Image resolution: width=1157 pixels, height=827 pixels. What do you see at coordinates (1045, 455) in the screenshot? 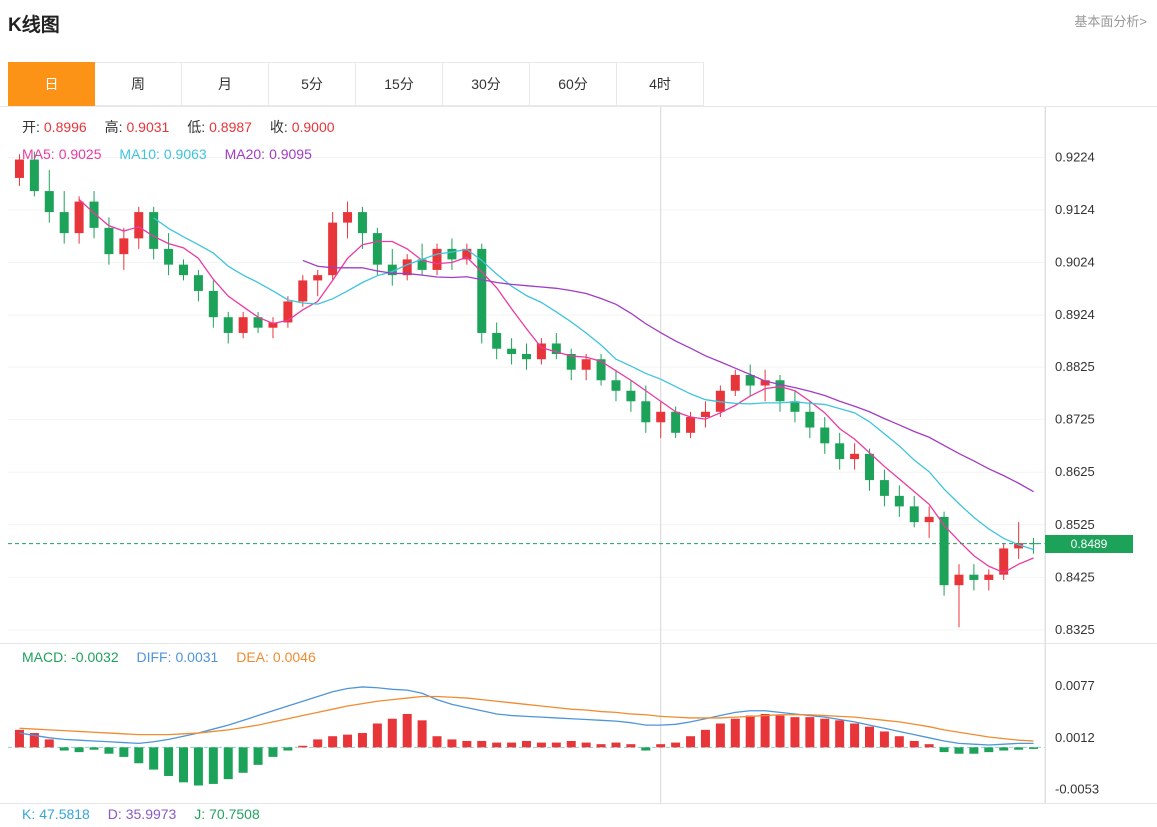
I see `price-axis-border` at bounding box center [1045, 455].